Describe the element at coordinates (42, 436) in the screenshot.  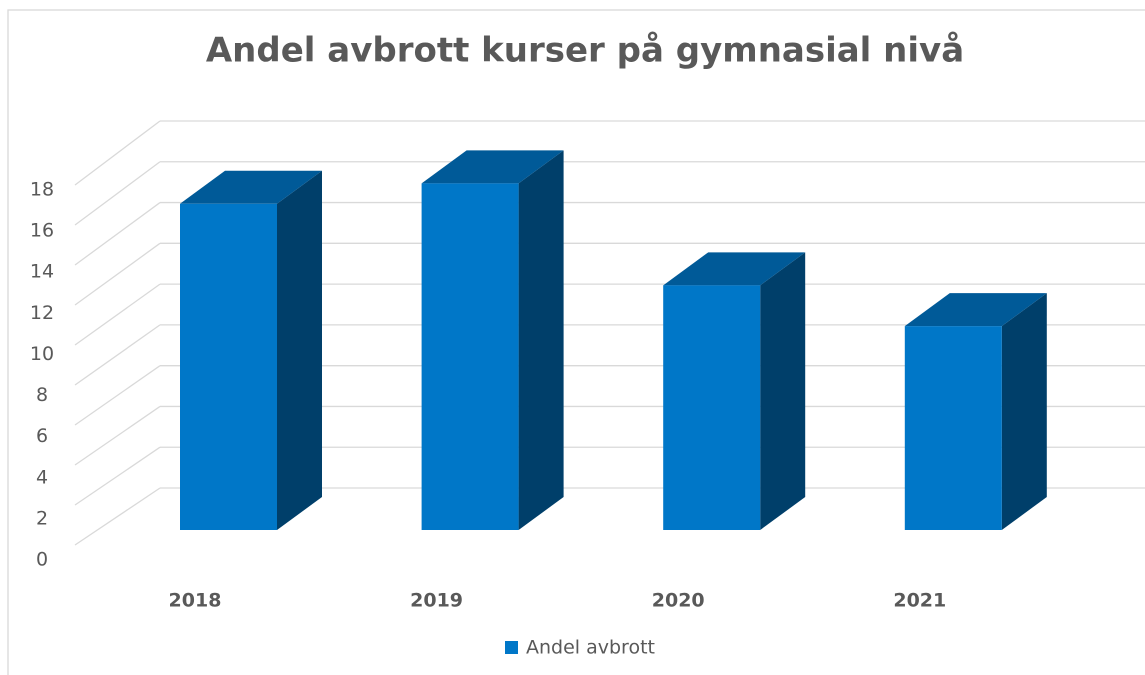
I see `y-tick-label: 6` at that location.